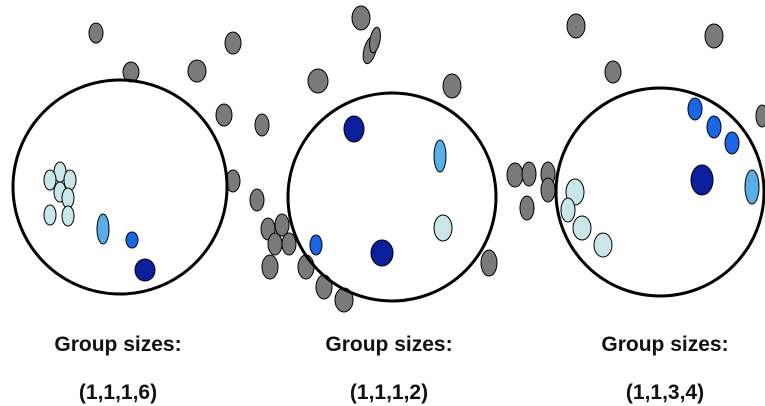 The image size is (765, 406). What do you see at coordinates (118, 392) in the screenshot?
I see `panel-1-group-sizes: (1,1,1,6)` at bounding box center [118, 392].